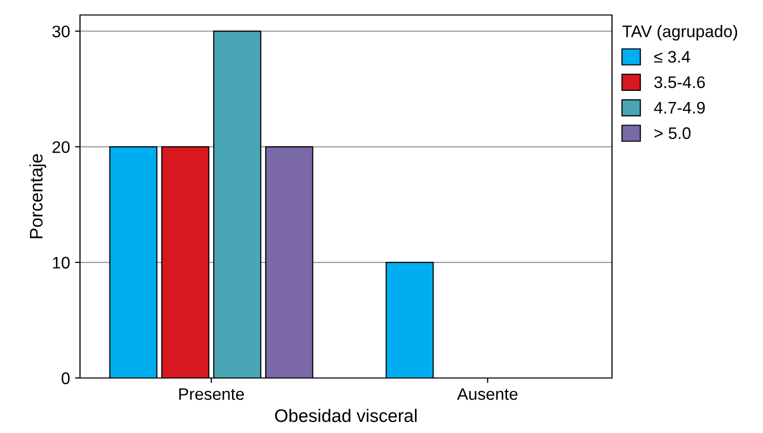 The width and height of the screenshot is (763, 433). What do you see at coordinates (37, 196) in the screenshot?
I see `y-axis-title: Porcentaje` at bounding box center [37, 196].